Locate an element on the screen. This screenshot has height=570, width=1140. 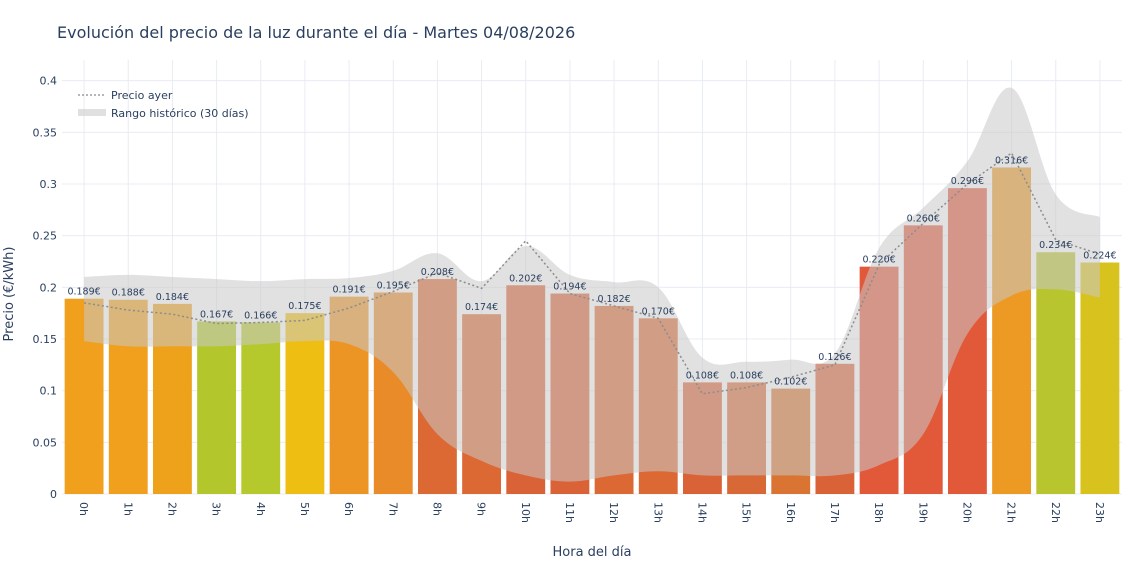
x-tick-label: 8h is located at coordinates (436, 509).